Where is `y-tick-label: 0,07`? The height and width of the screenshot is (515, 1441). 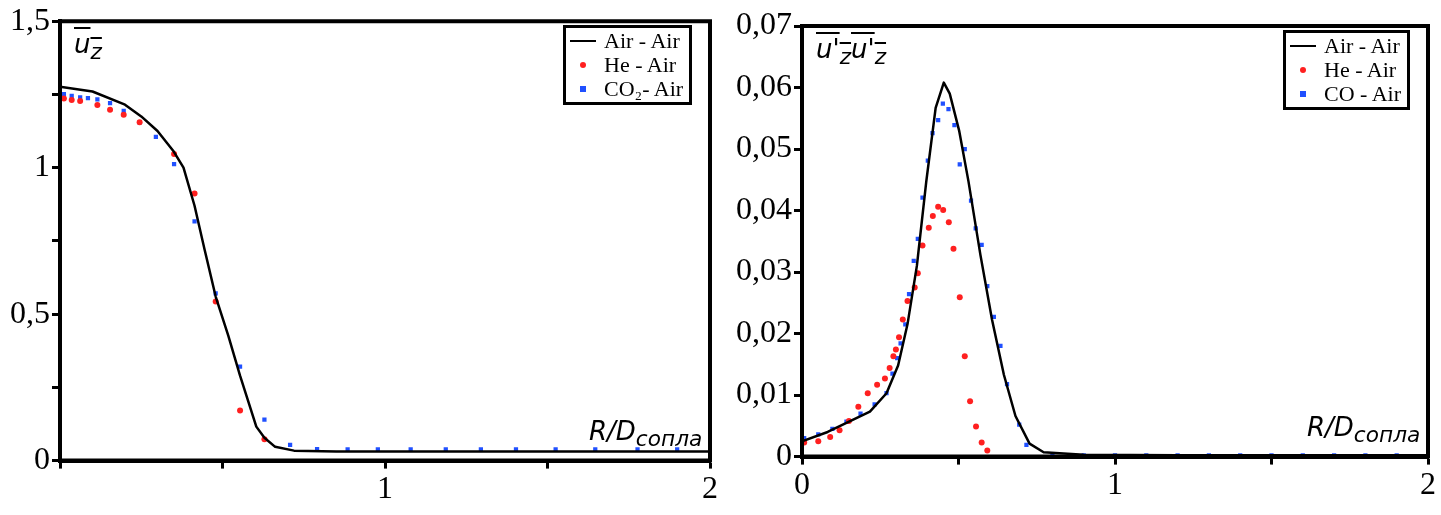
y-tick-label: 0,07 is located at coordinates (764, 23).